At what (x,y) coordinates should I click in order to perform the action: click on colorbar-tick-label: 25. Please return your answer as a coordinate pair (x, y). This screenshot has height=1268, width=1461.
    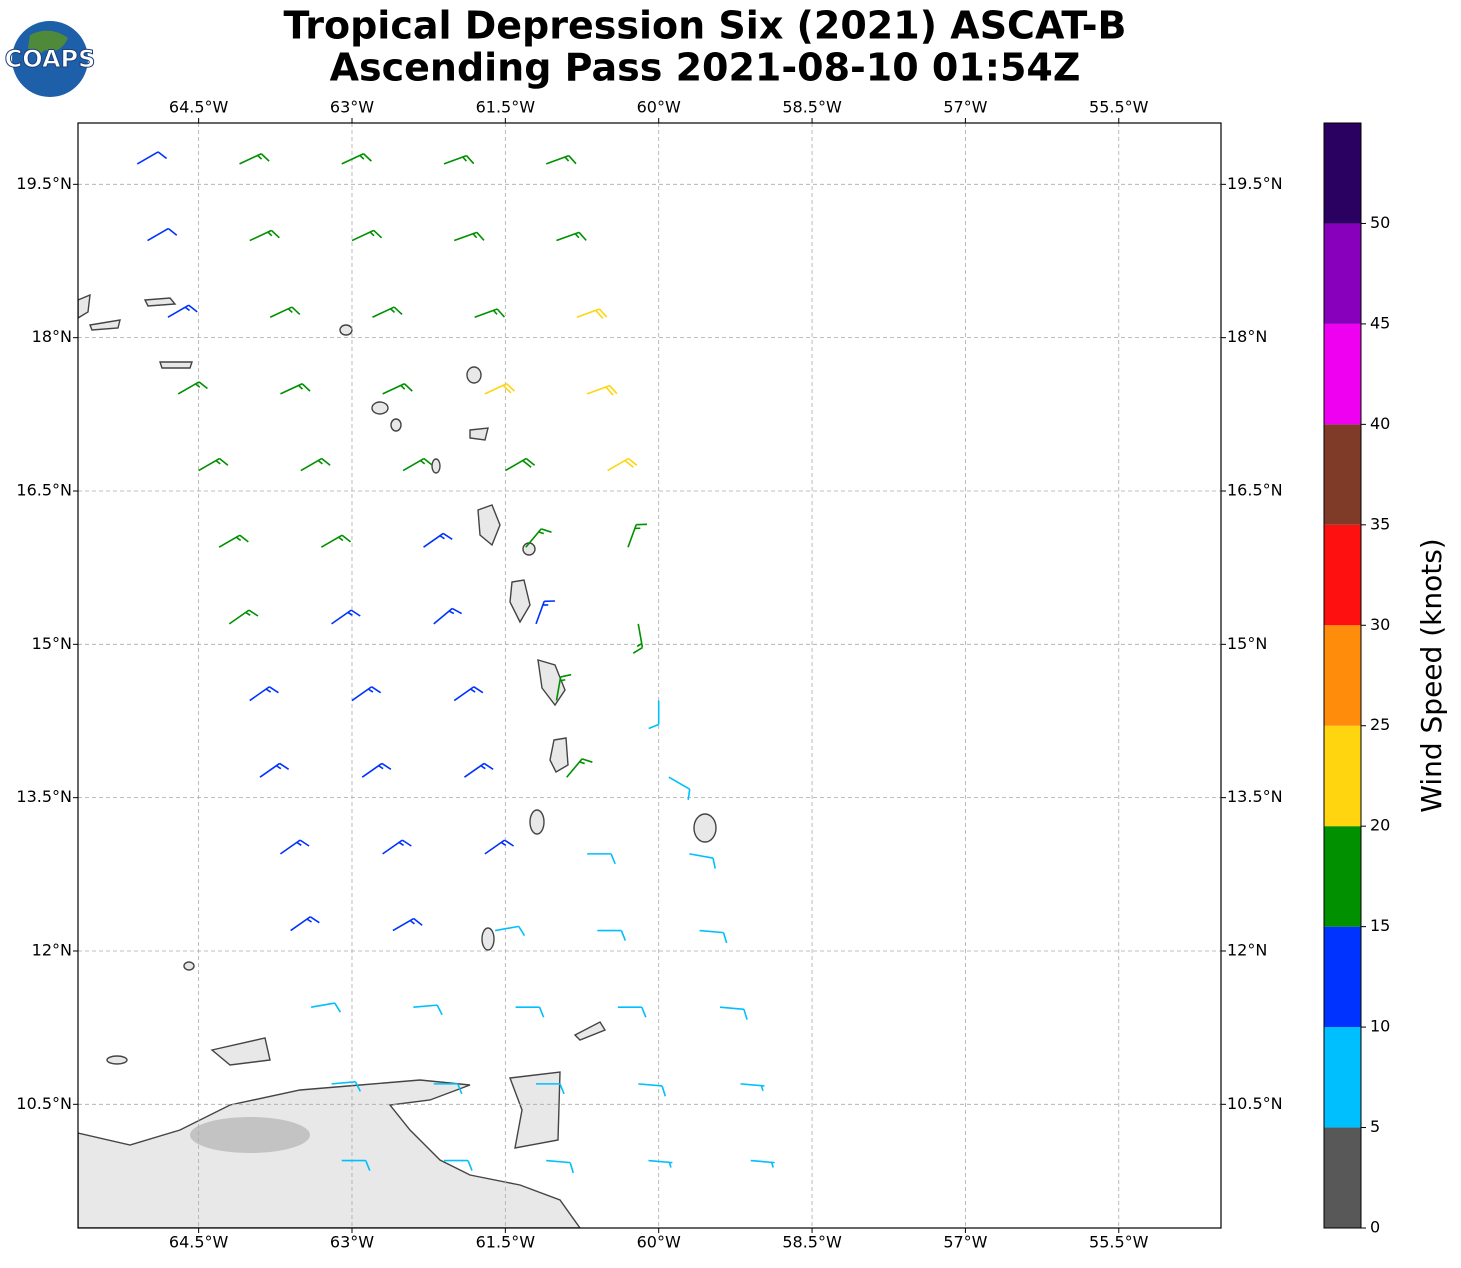
    Looking at the image, I should click on (1380, 724).